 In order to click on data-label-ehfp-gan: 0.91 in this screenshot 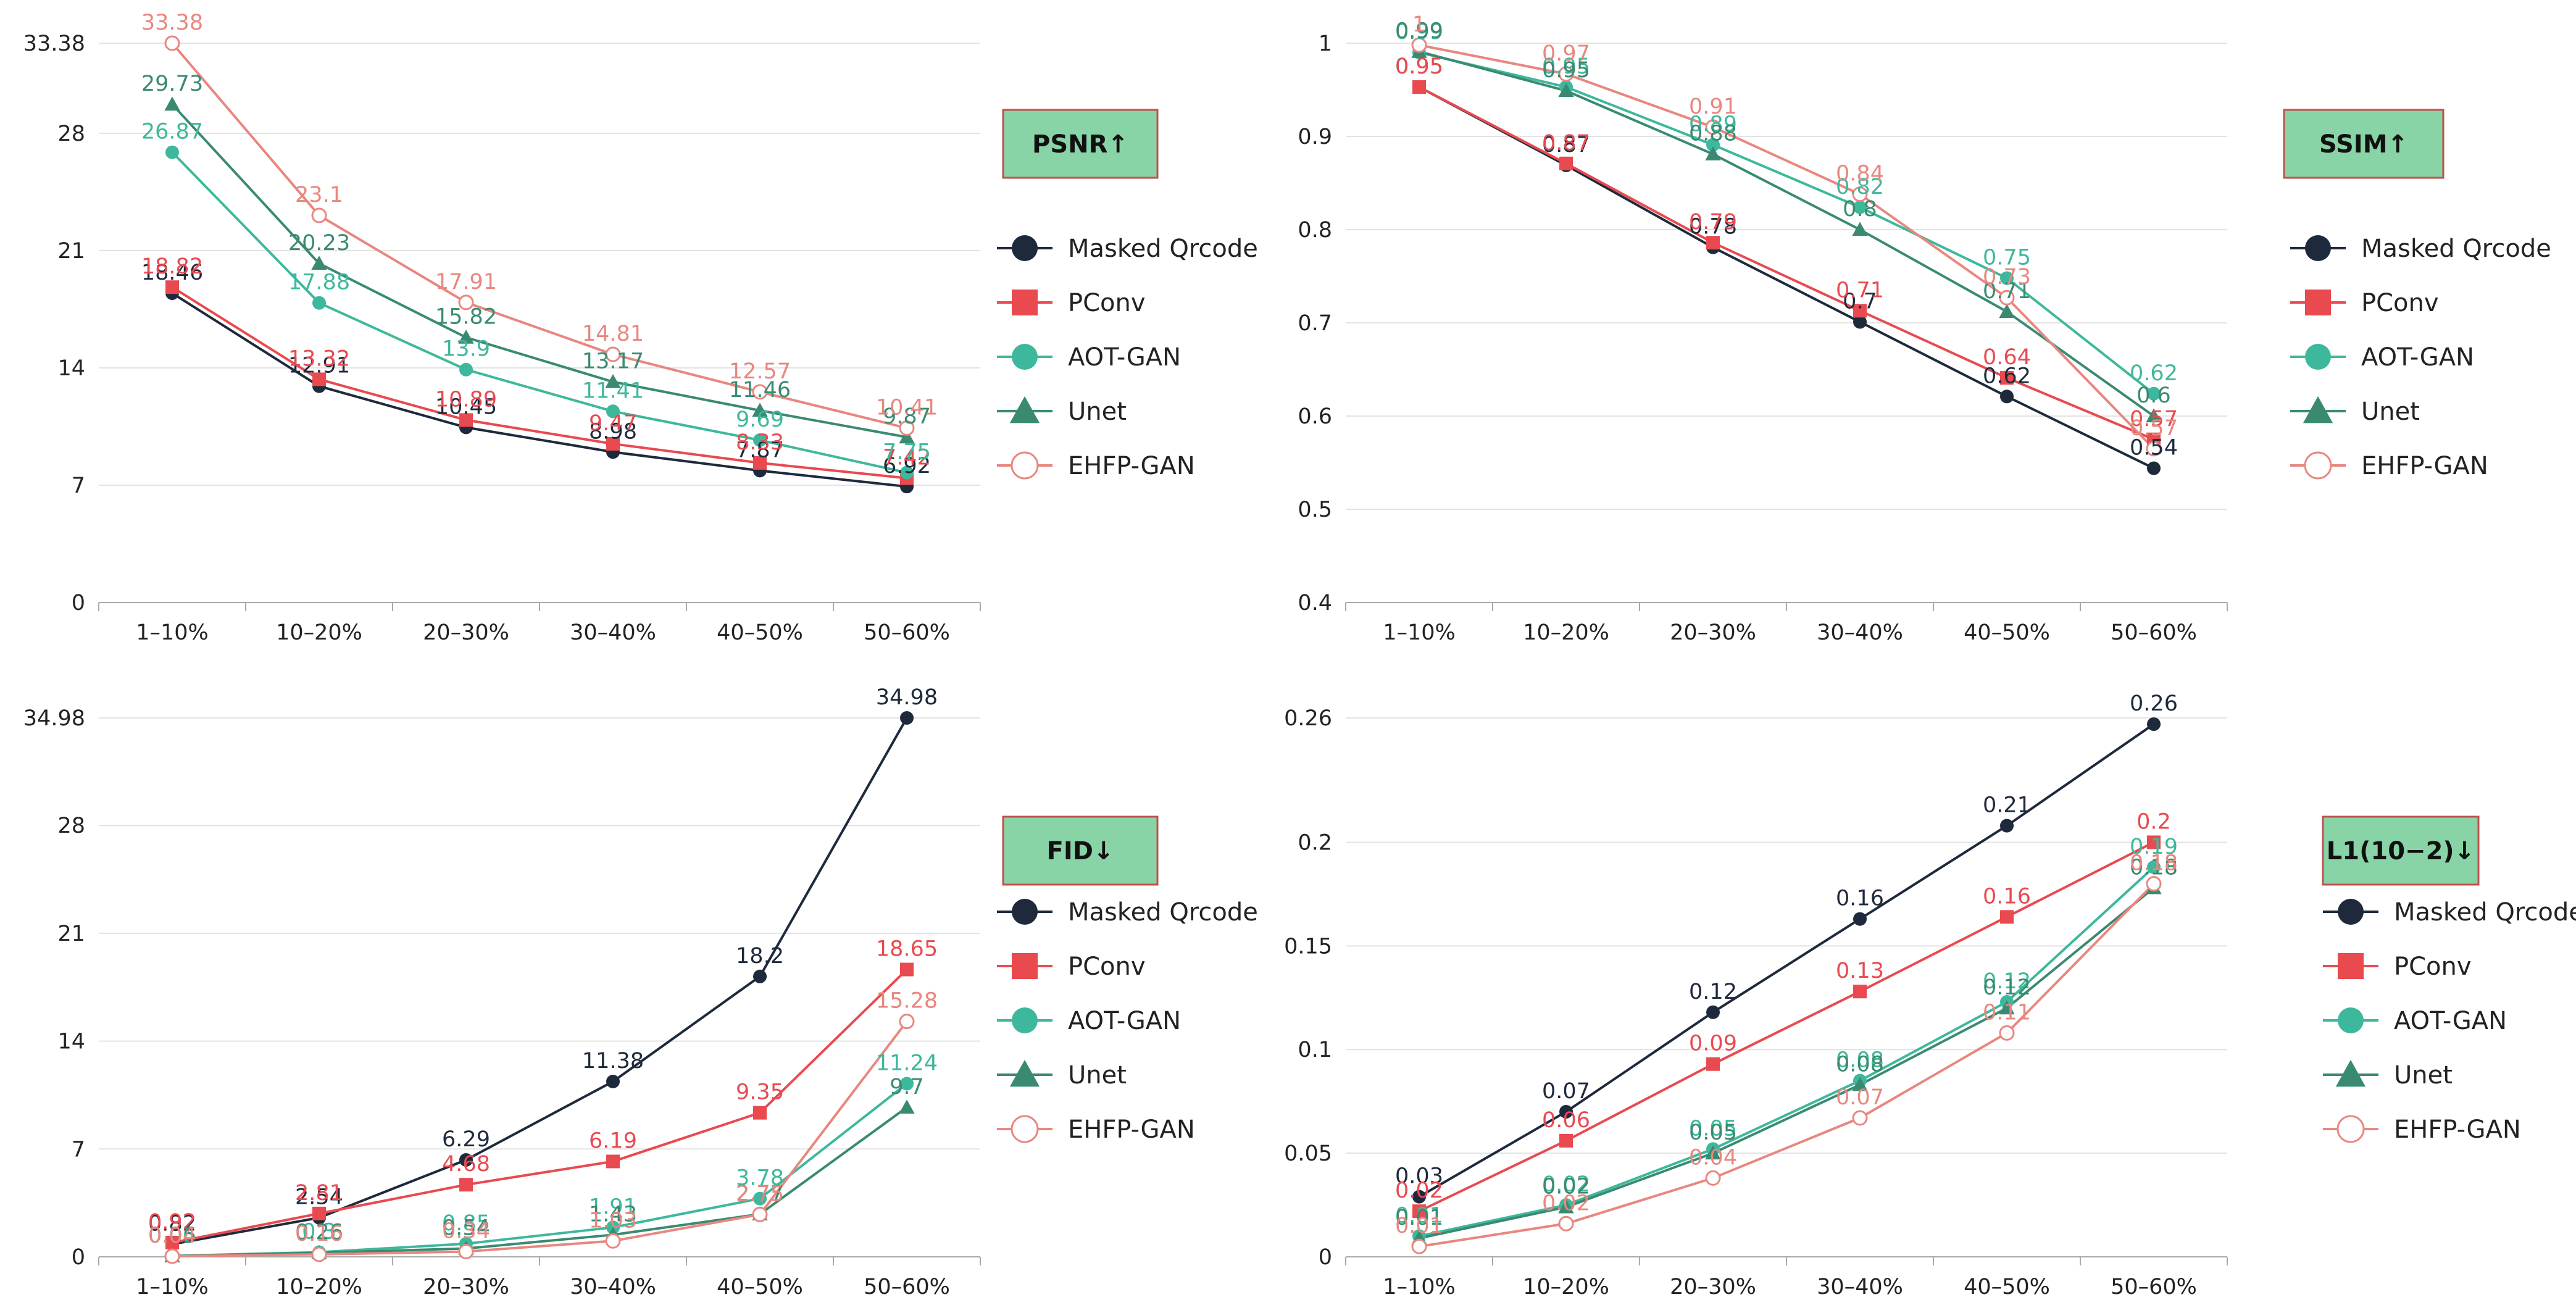, I will do `click(1713, 107)`.